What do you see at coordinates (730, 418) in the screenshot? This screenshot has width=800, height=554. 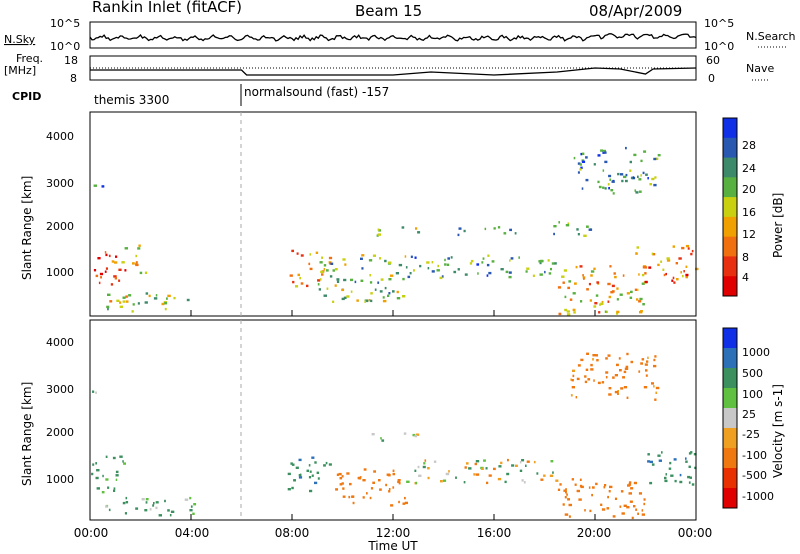 I see `velocity-colorbar-frame` at bounding box center [730, 418].